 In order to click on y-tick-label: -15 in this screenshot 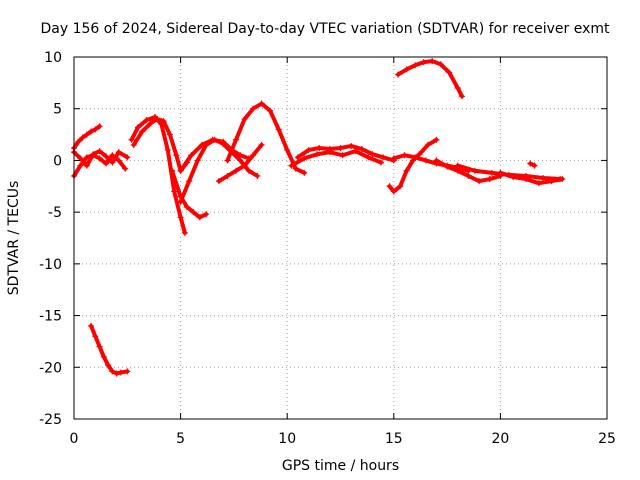, I will do `click(50, 317)`.